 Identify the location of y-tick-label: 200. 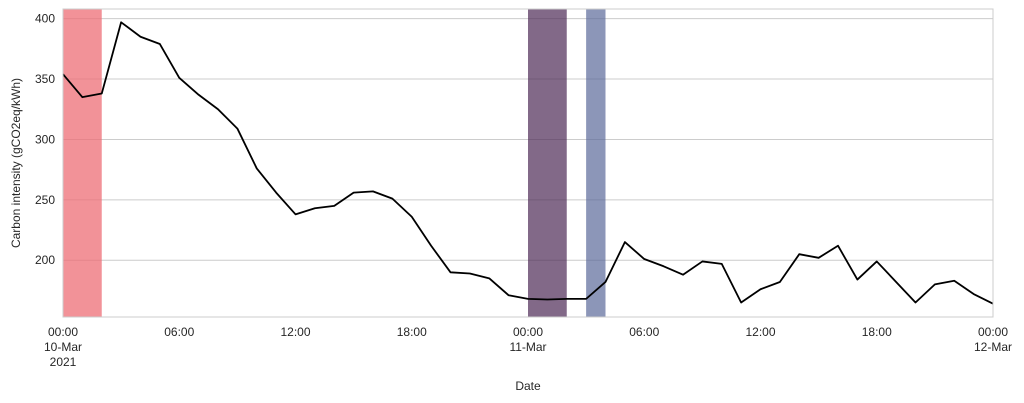
(45, 260).